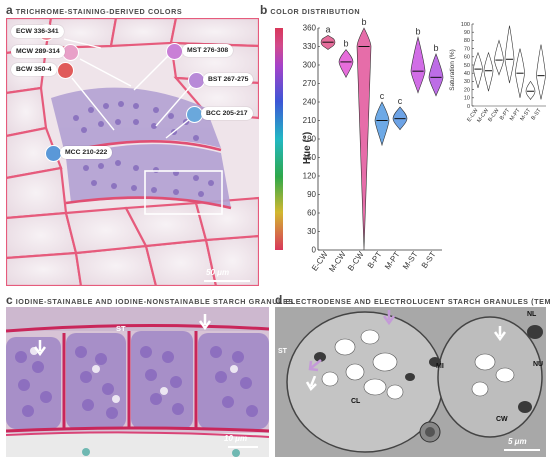 The height and width of the screenshot is (461, 550). I want to click on hue-y-tick-label: 270, so click(310, 83).